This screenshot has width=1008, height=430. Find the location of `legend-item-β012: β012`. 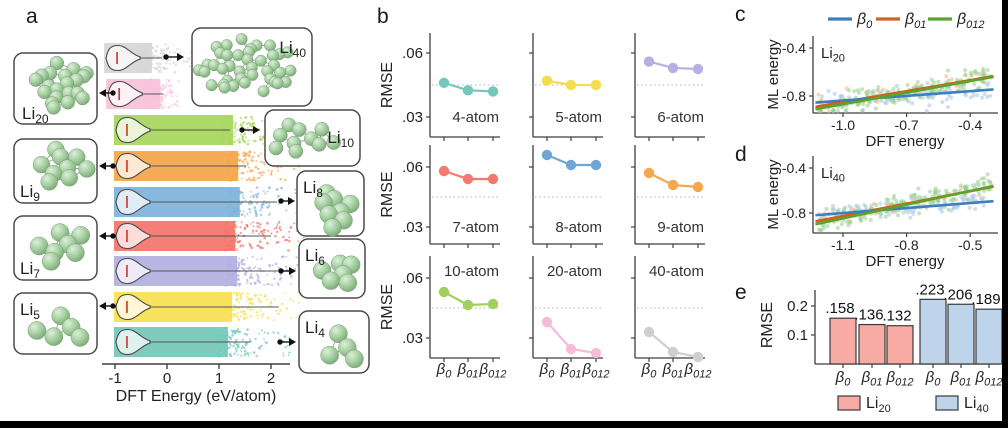

legend-item-β012: β012 is located at coordinates (956, 21).